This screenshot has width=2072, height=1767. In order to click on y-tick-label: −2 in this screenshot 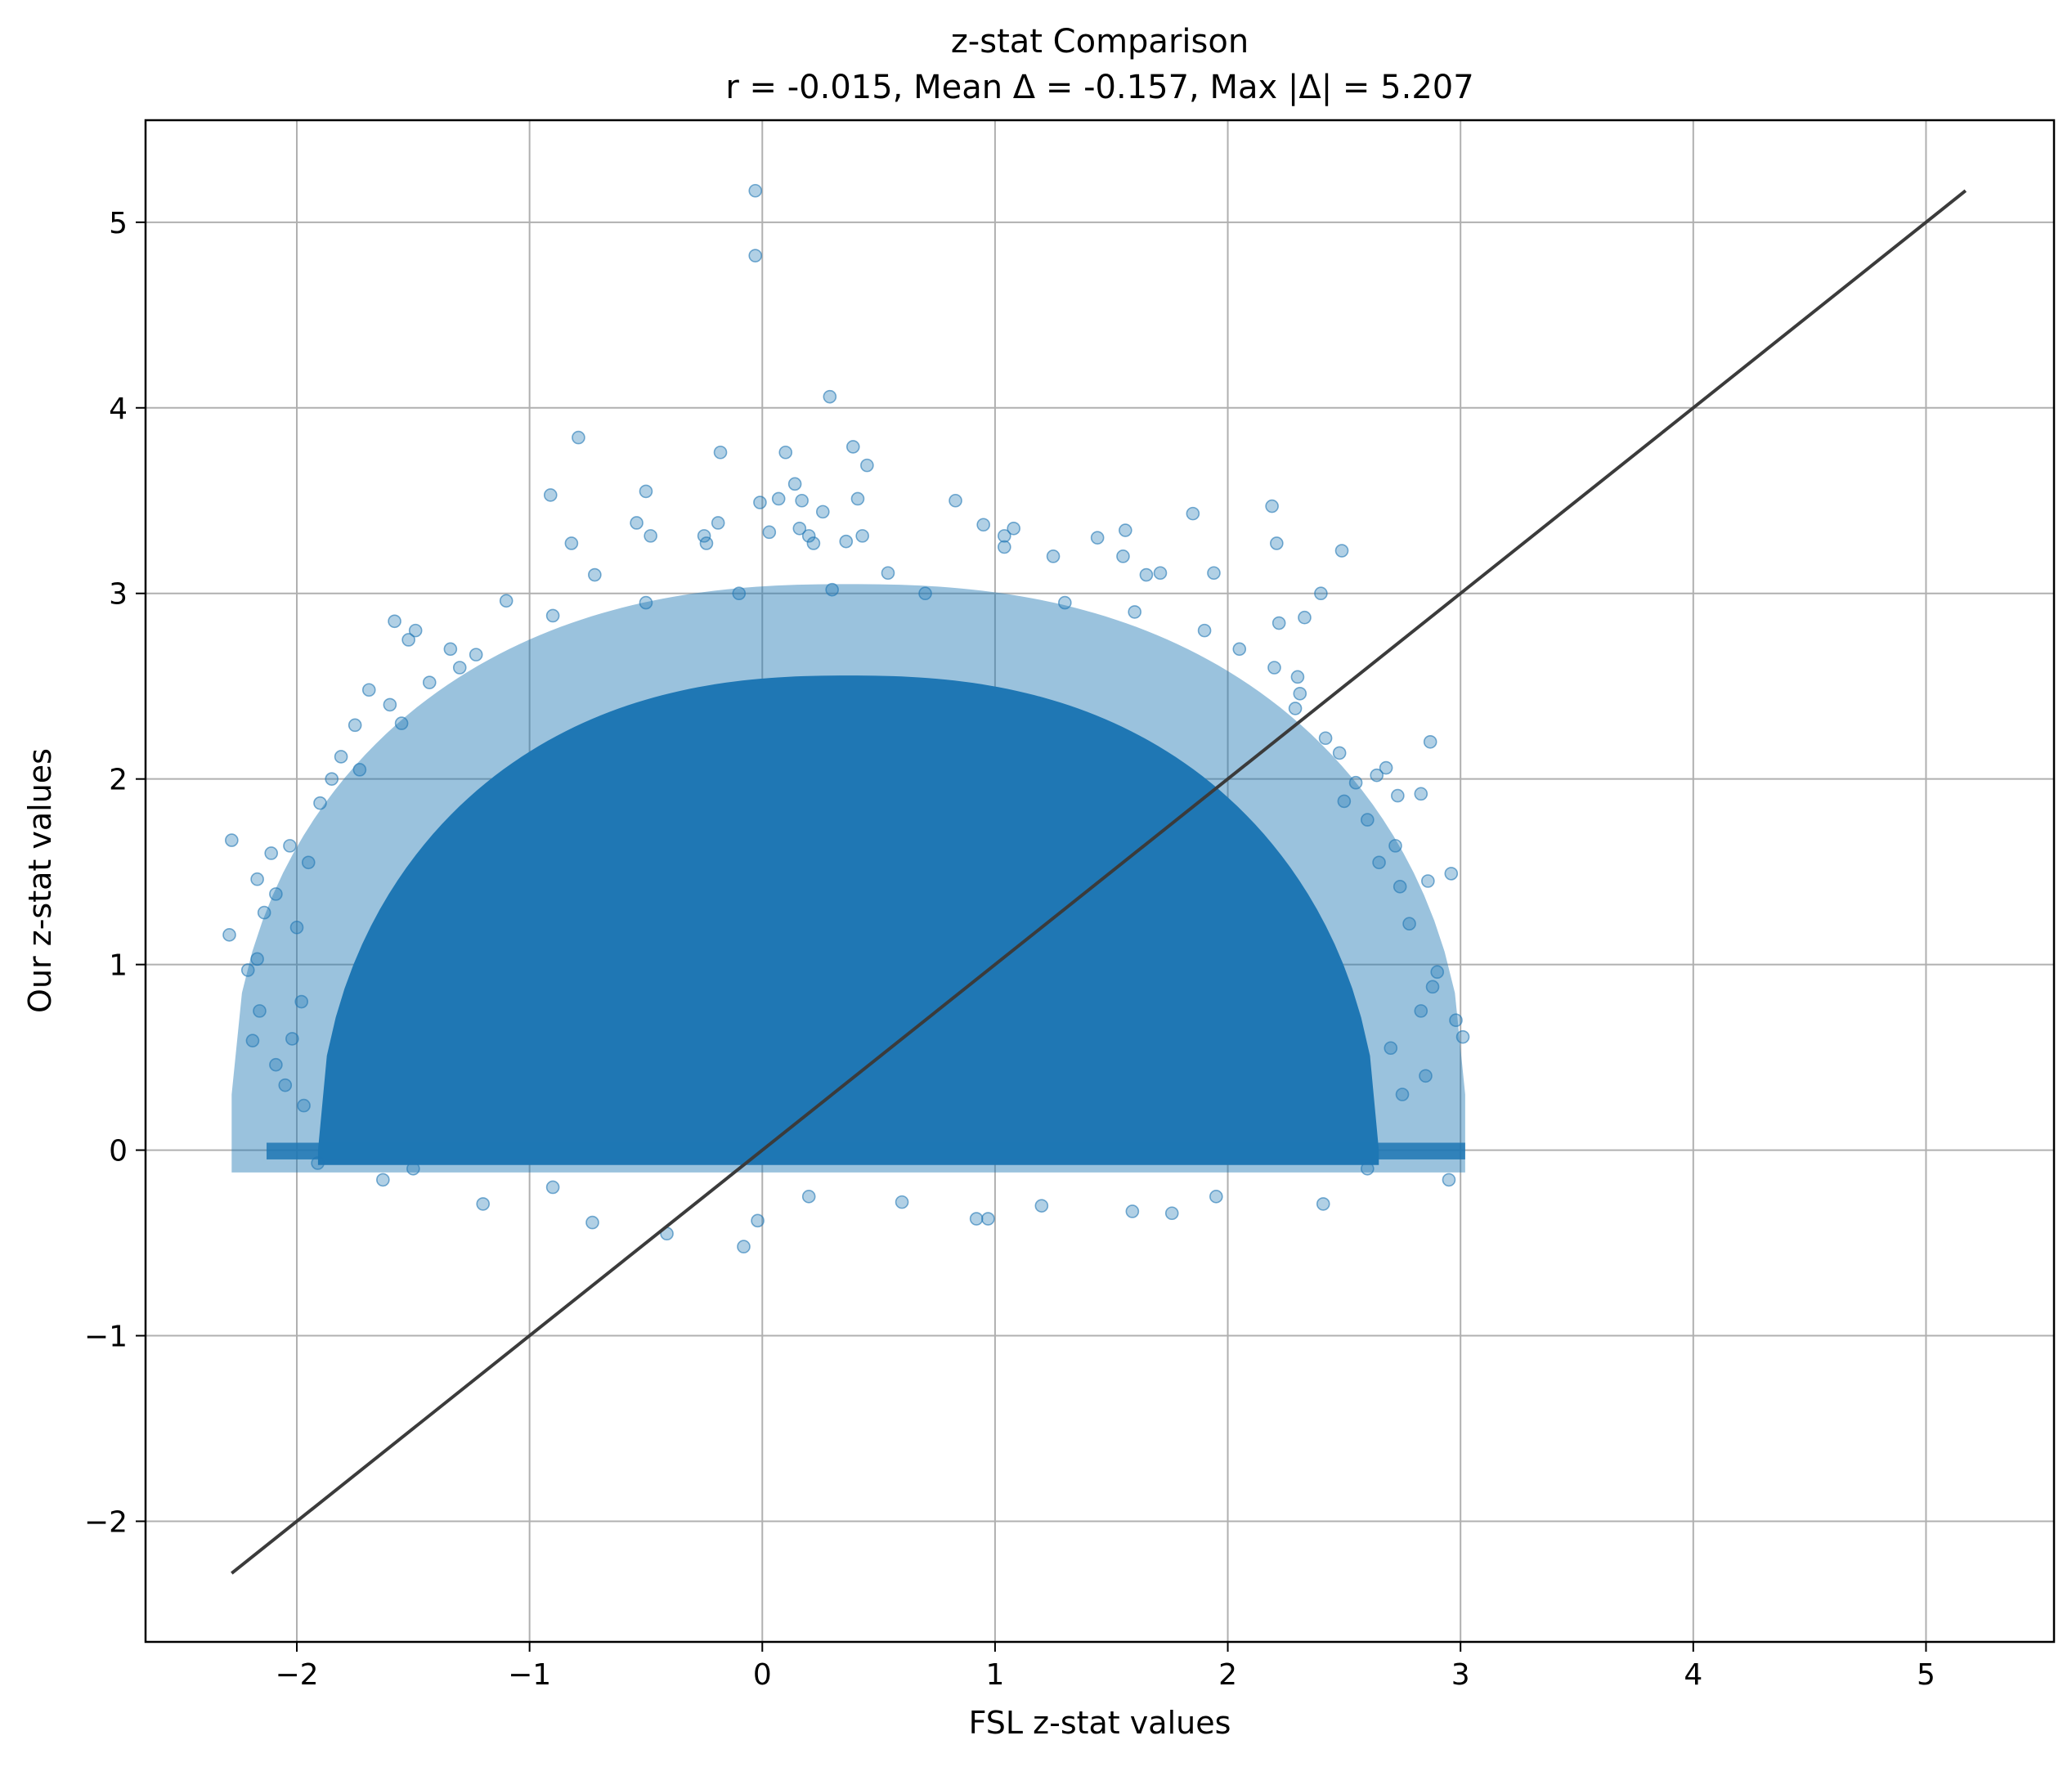, I will do `click(106, 1522)`.